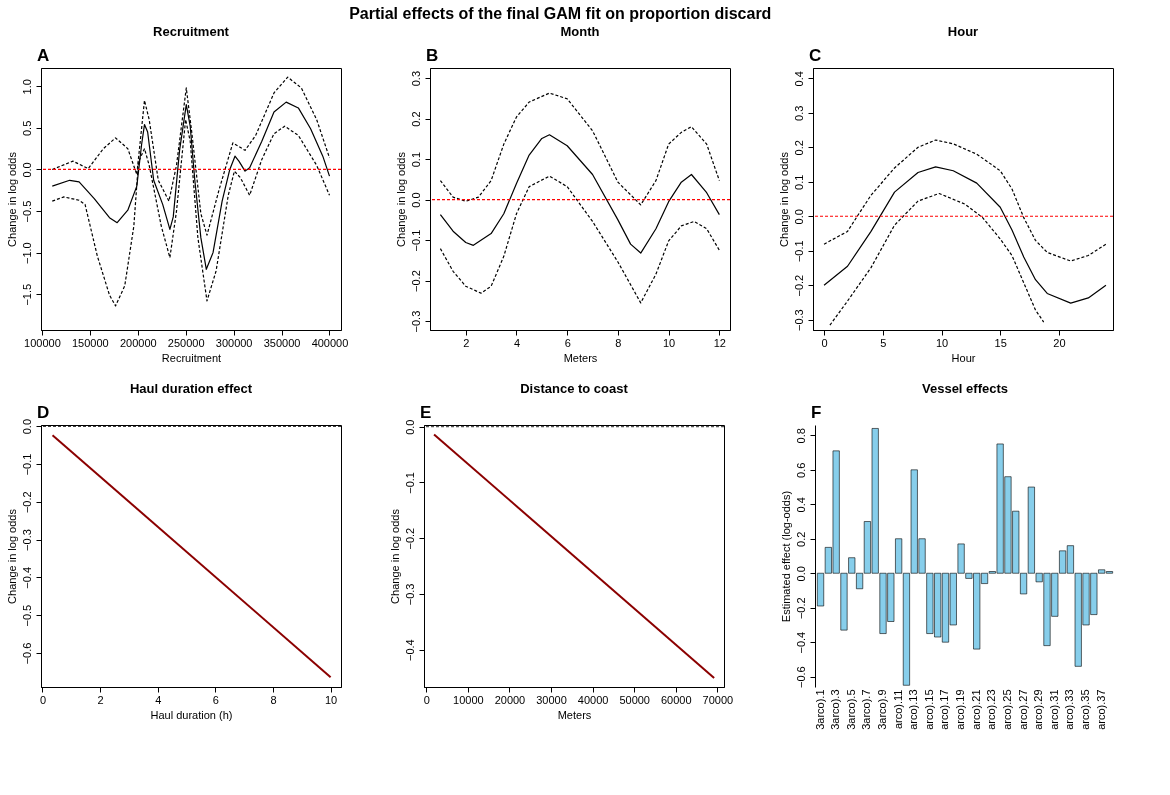  I want to click on x-tick-label: arco).17, so click(944, 709).